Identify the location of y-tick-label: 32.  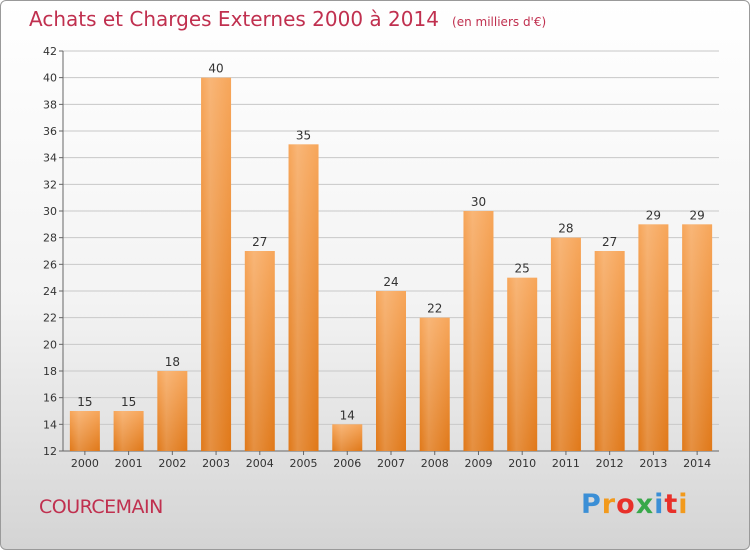
(50, 184).